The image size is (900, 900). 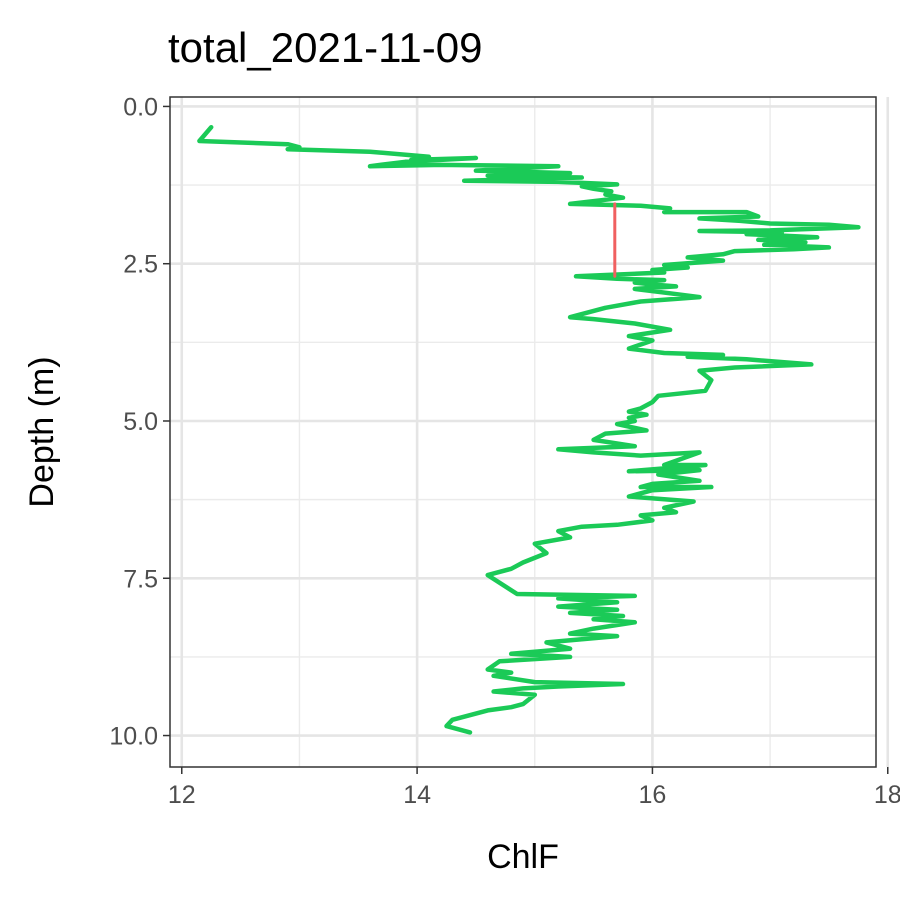 What do you see at coordinates (417, 795) in the screenshot?
I see `x-tick-label: 14` at bounding box center [417, 795].